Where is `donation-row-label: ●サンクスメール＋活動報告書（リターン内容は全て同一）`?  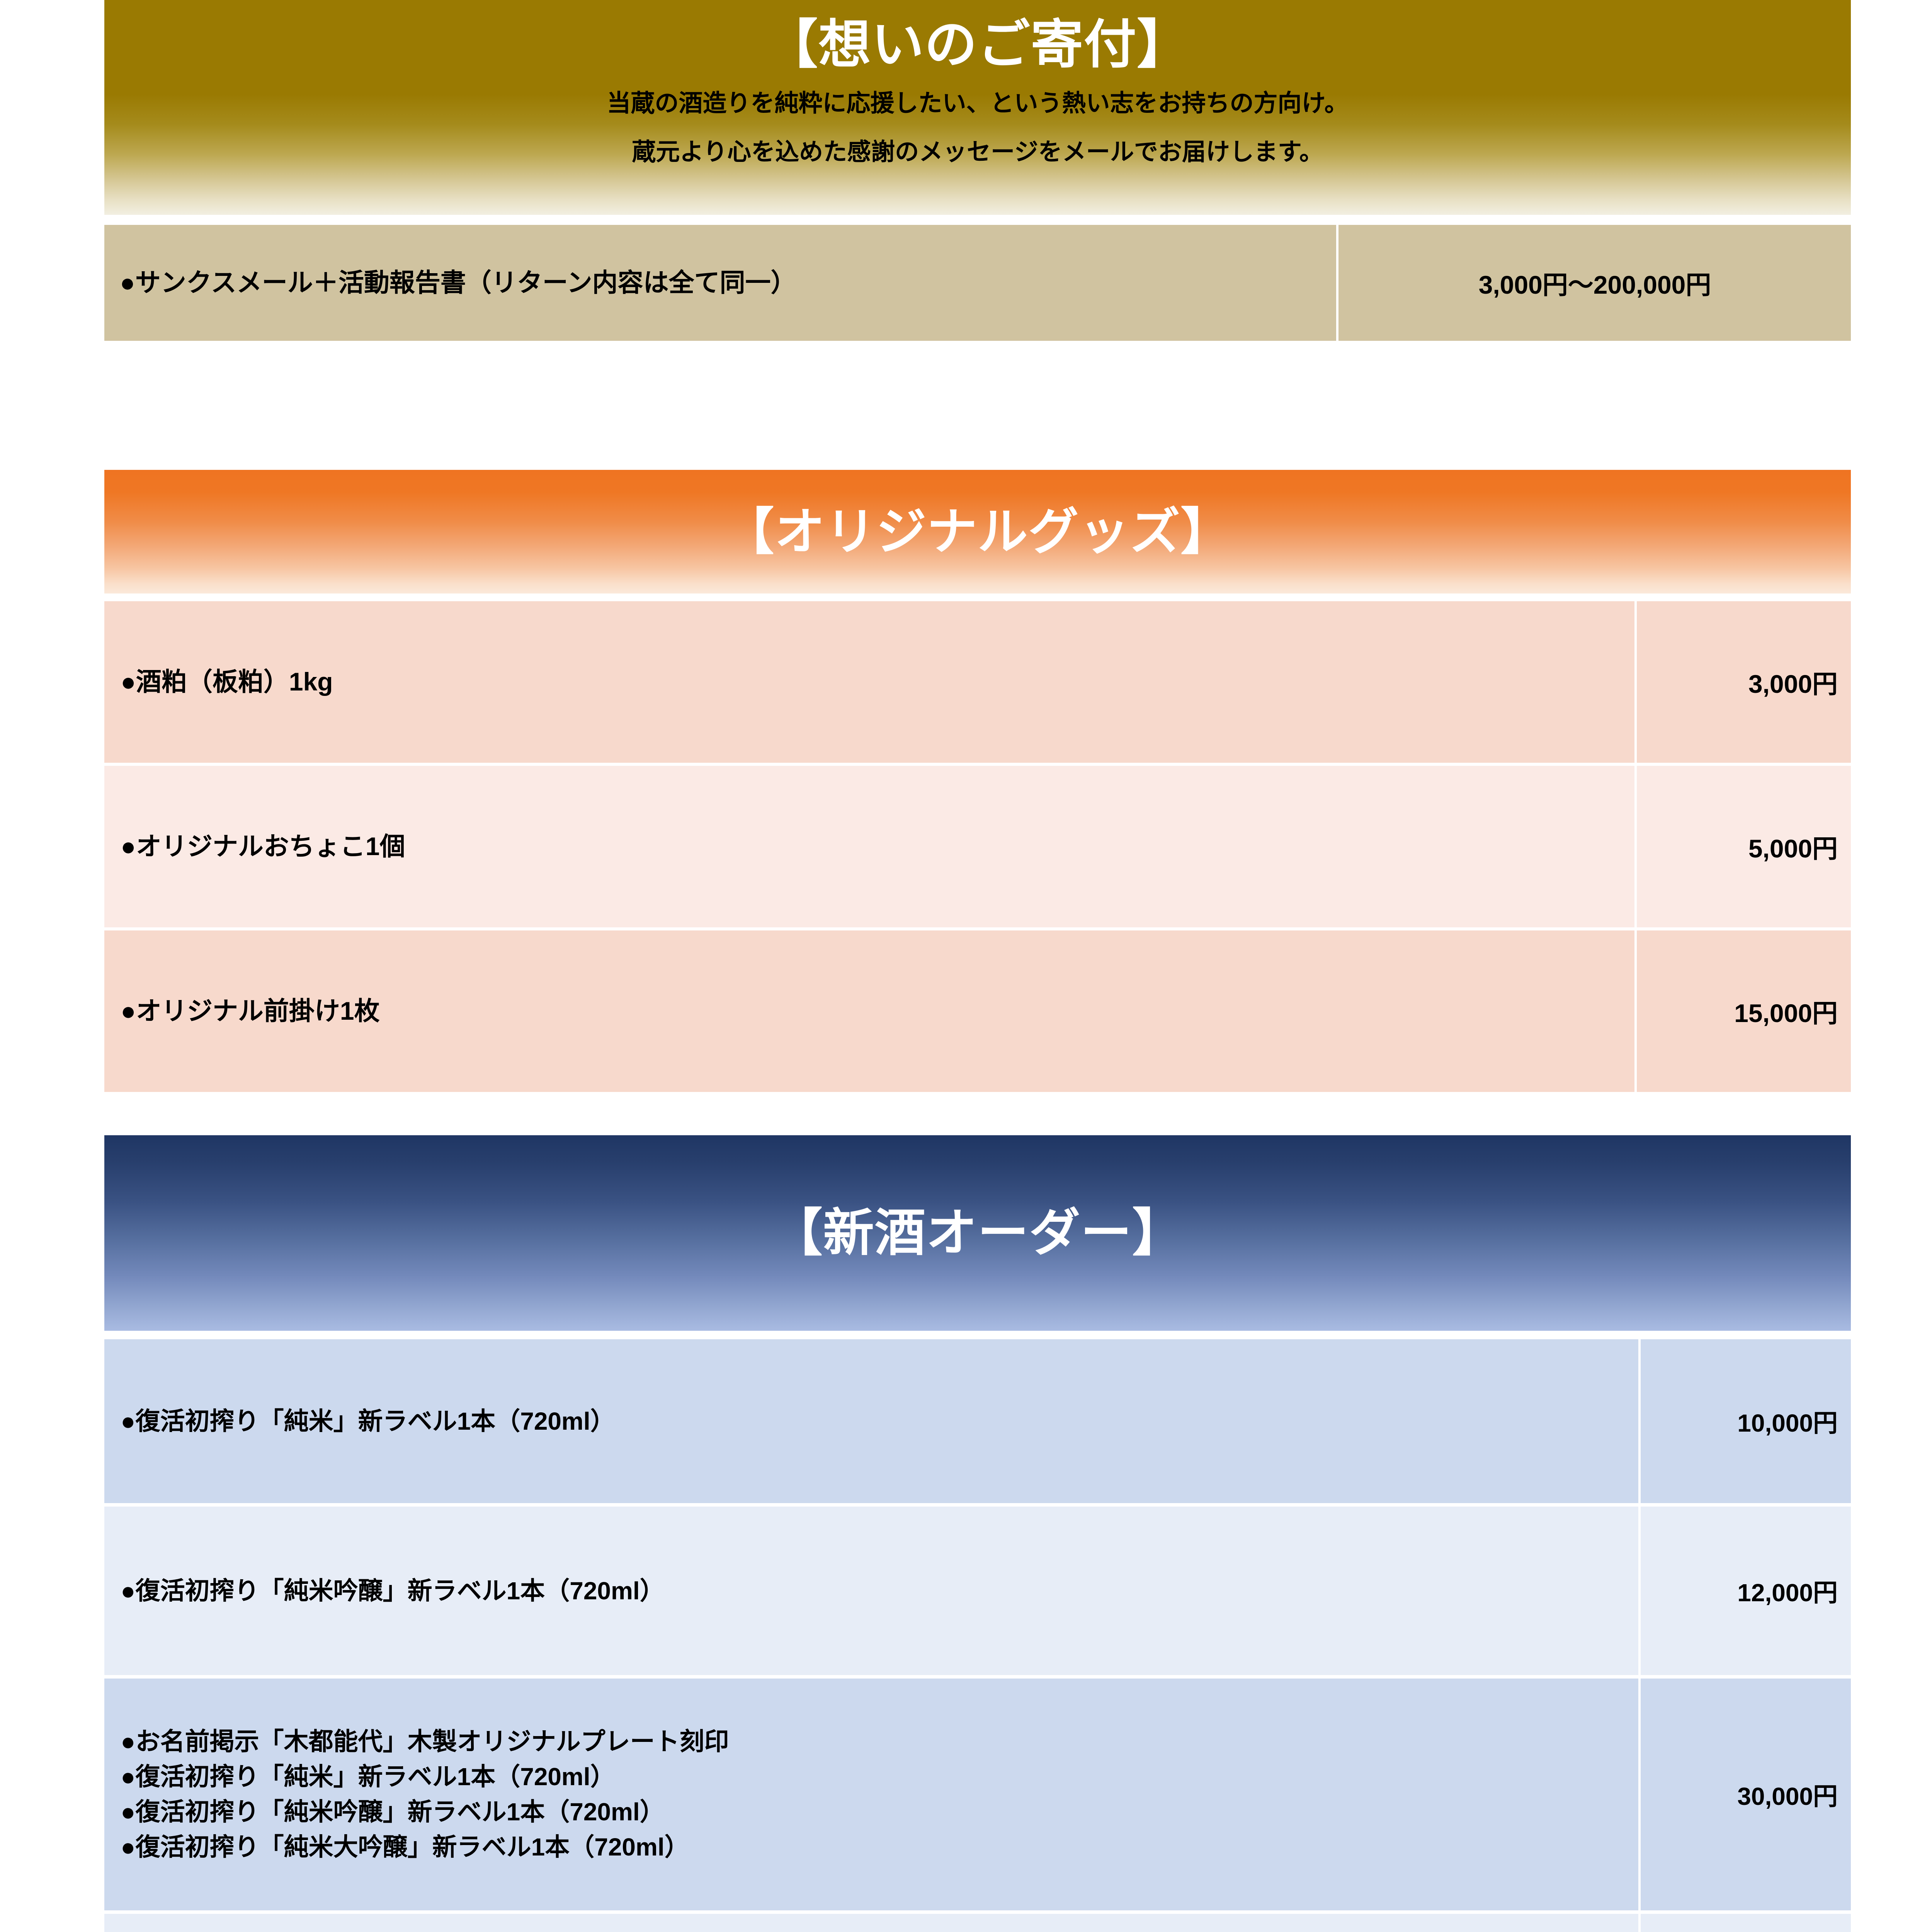
donation-row-label: ●サンクスメール＋活動報告書（リターン内容は全て同一） is located at coordinates (458, 282).